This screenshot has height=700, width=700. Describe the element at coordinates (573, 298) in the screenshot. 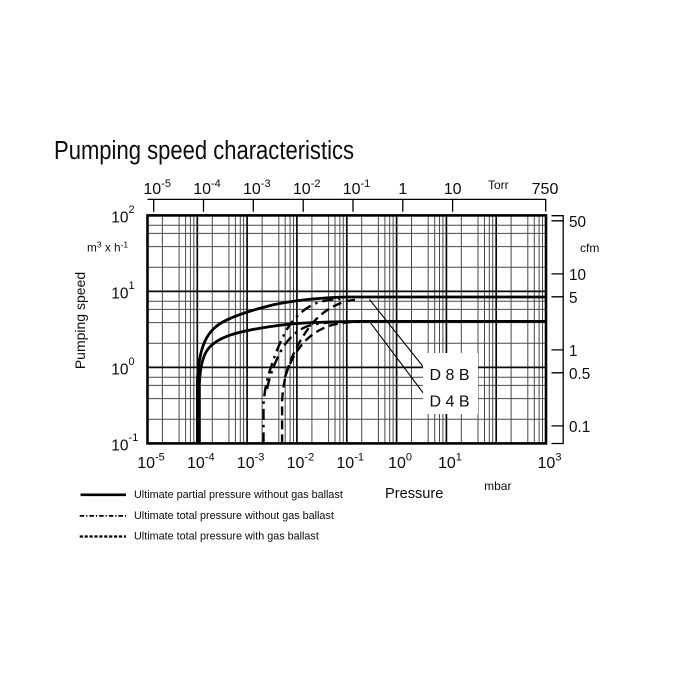

I see `svg-text: 5` at that location.